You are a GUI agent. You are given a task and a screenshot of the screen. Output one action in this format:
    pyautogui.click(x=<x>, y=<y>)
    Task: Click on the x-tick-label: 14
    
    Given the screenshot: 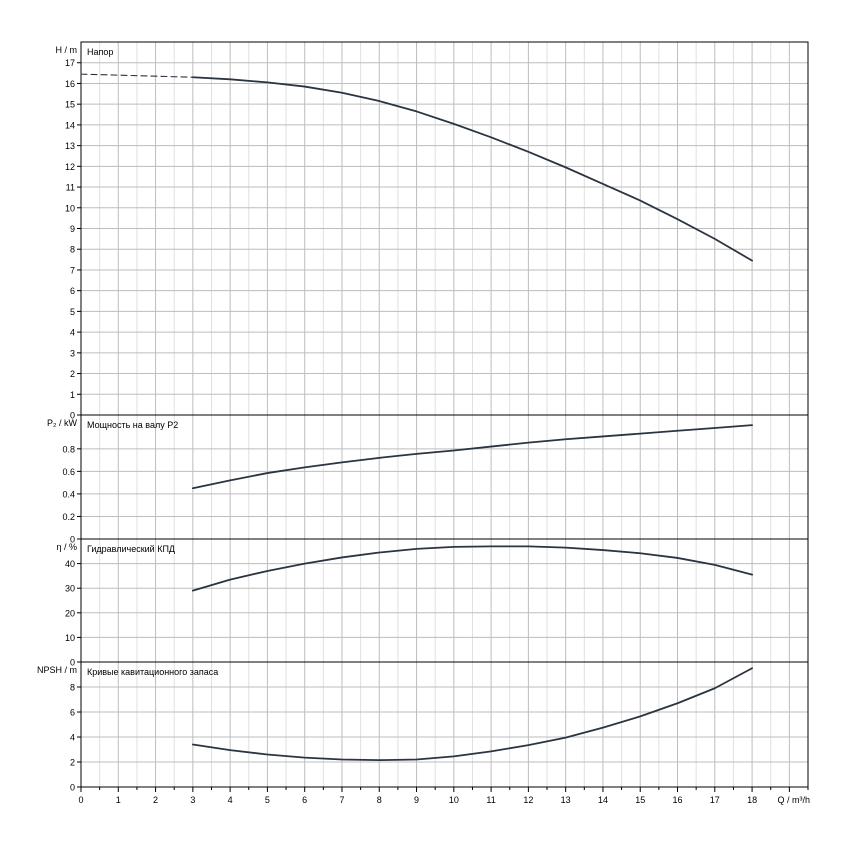 What is the action you would take?
    pyautogui.click(x=603, y=800)
    